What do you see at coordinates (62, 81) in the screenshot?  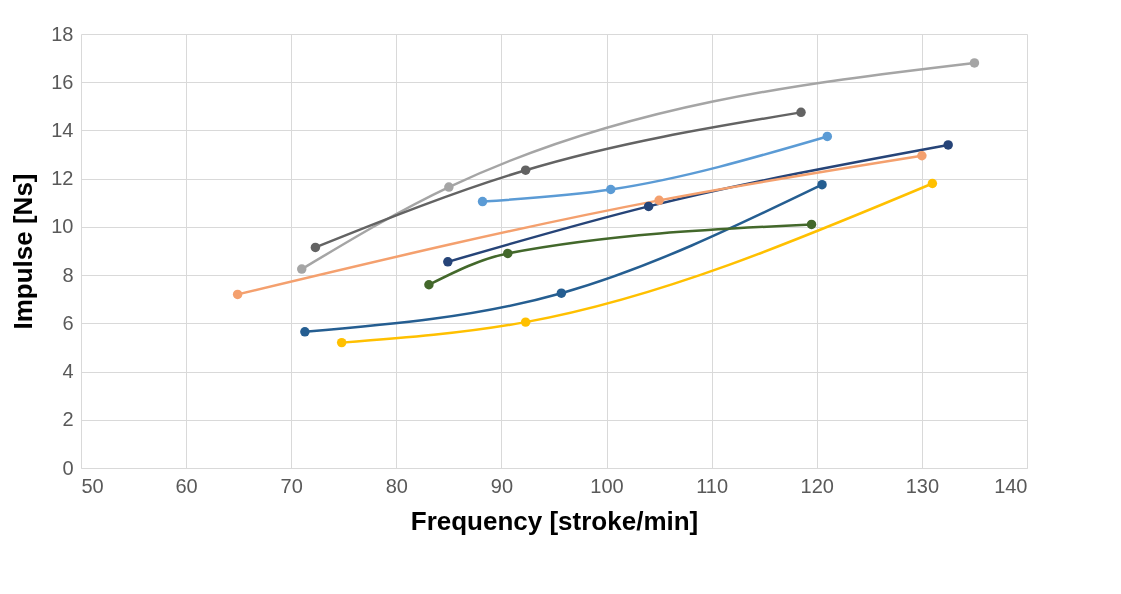 I see `y-tick-label: 16` at bounding box center [62, 81].